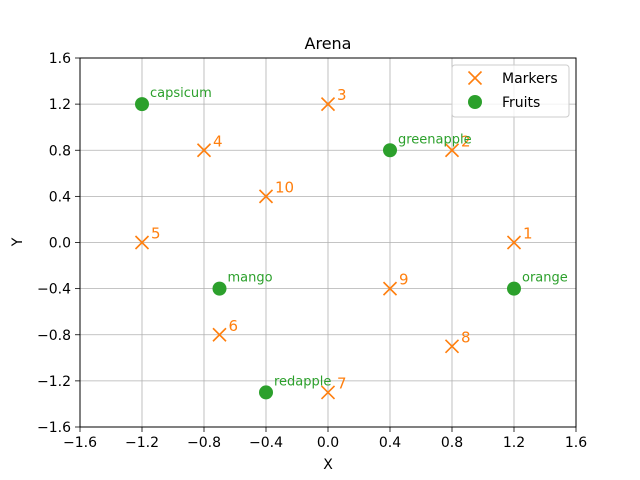 The width and height of the screenshot is (640, 480). Describe the element at coordinates (54, 382) in the screenshot. I see `y-tick-label: −1.2` at that location.